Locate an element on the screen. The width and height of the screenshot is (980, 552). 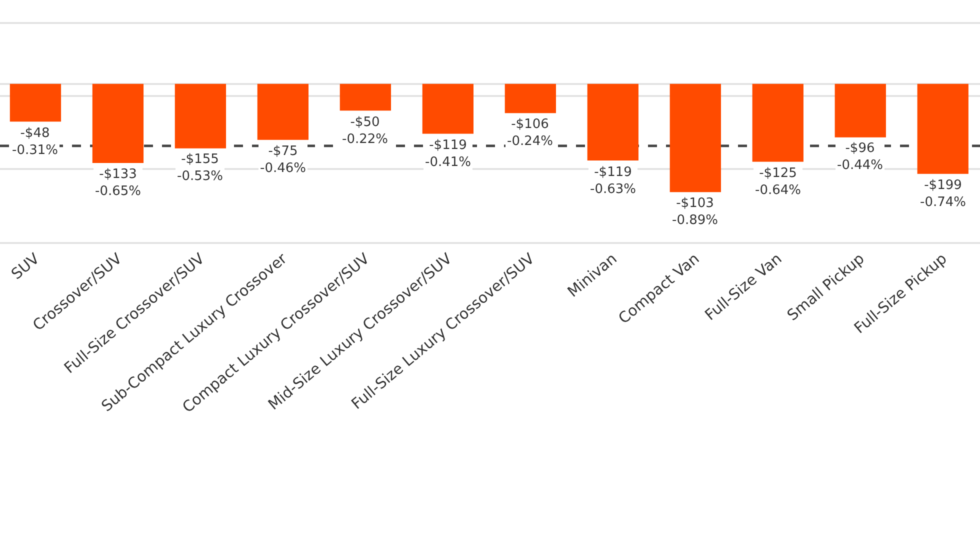
data-label: -$133 -0.65% is located at coordinates (118, 183).